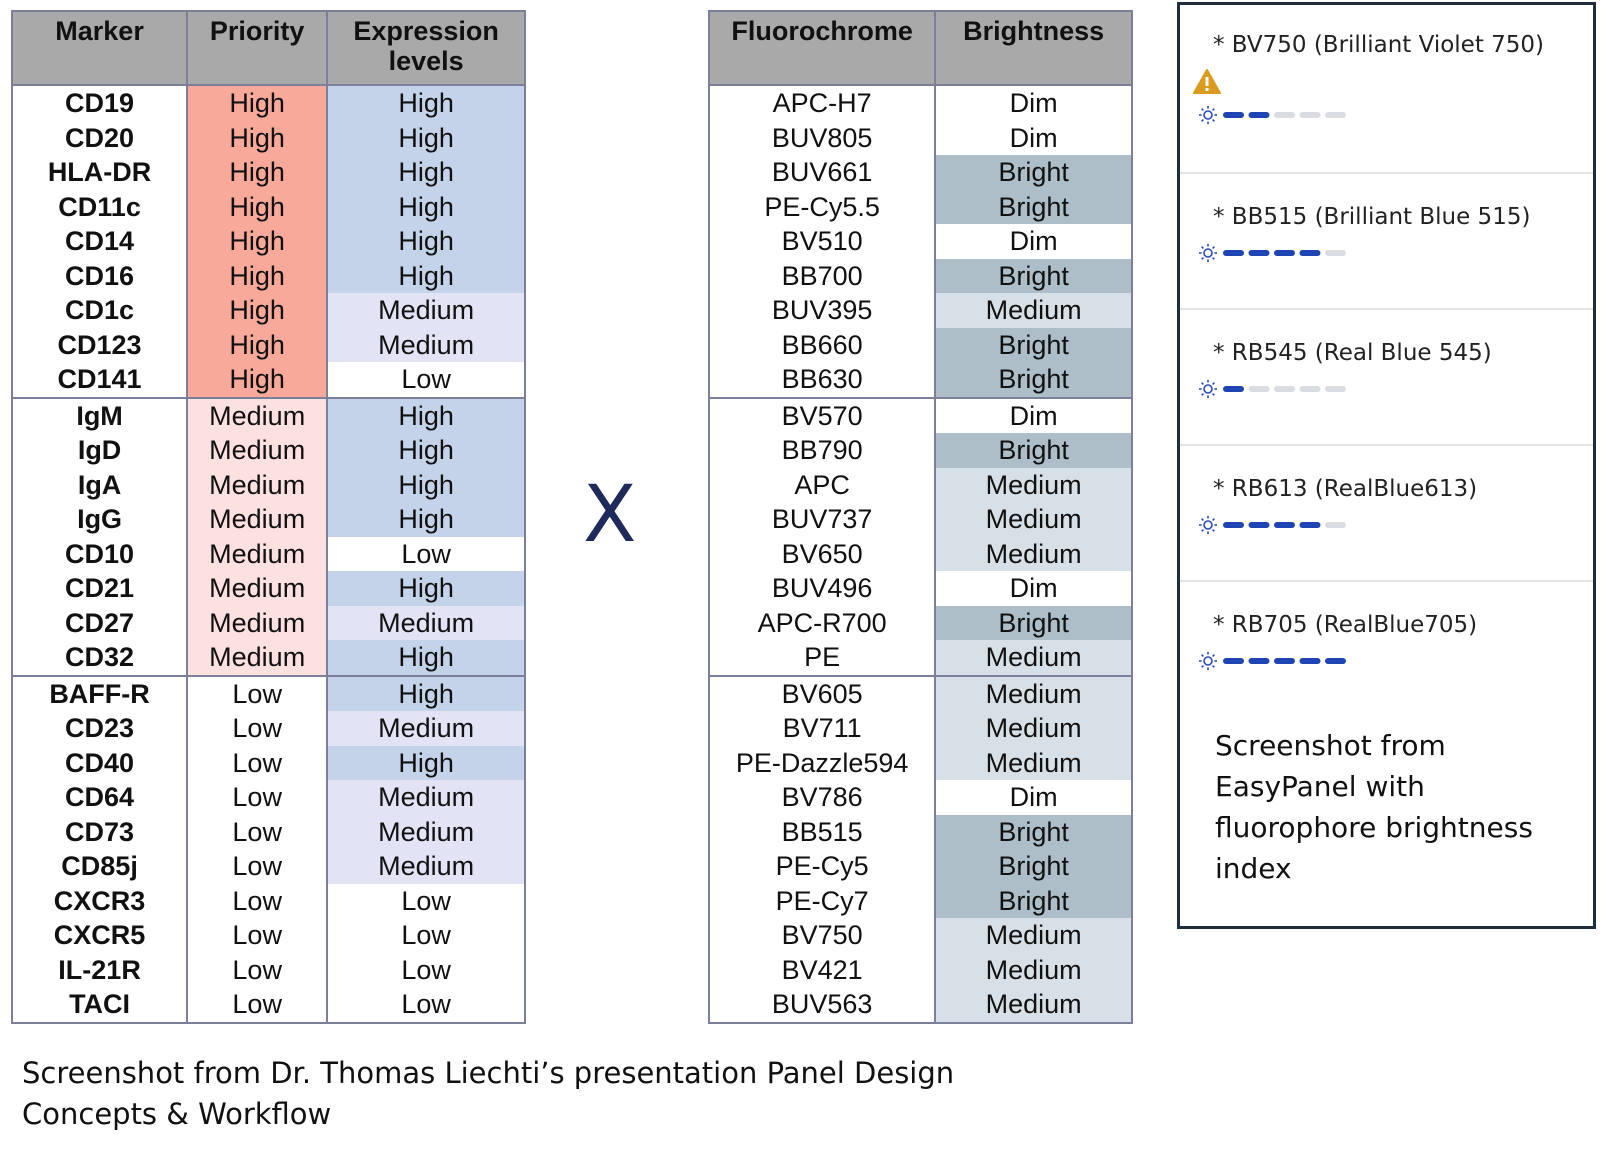  What do you see at coordinates (1386, 377) in the screenshot?
I see `brightness-item: * RB545 (Real Blue 545)` at bounding box center [1386, 377].